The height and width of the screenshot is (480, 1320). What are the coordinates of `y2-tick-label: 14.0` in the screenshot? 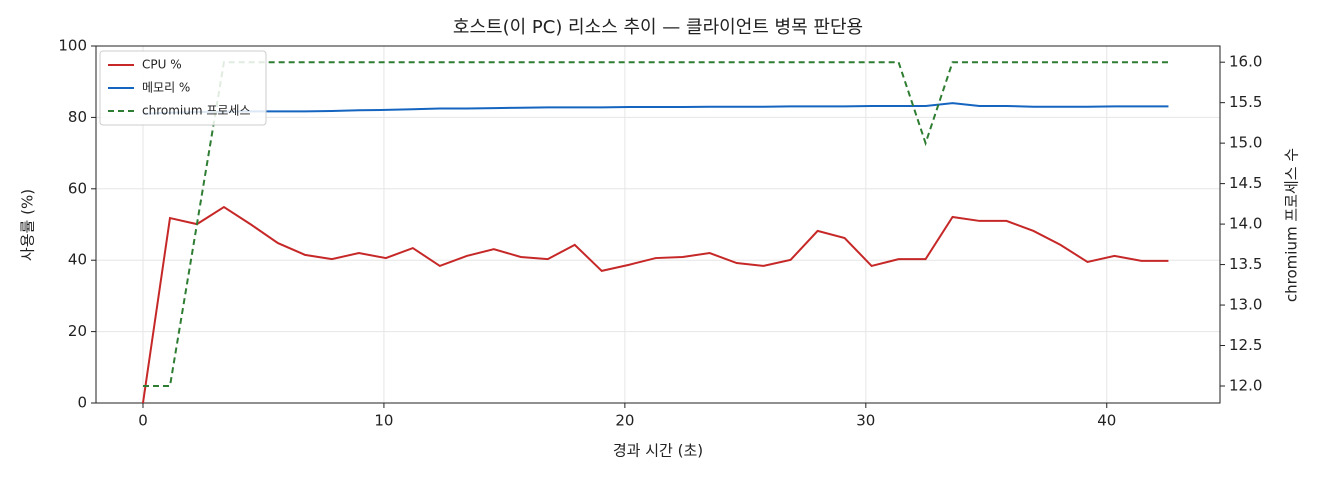 It's located at (1245, 224).